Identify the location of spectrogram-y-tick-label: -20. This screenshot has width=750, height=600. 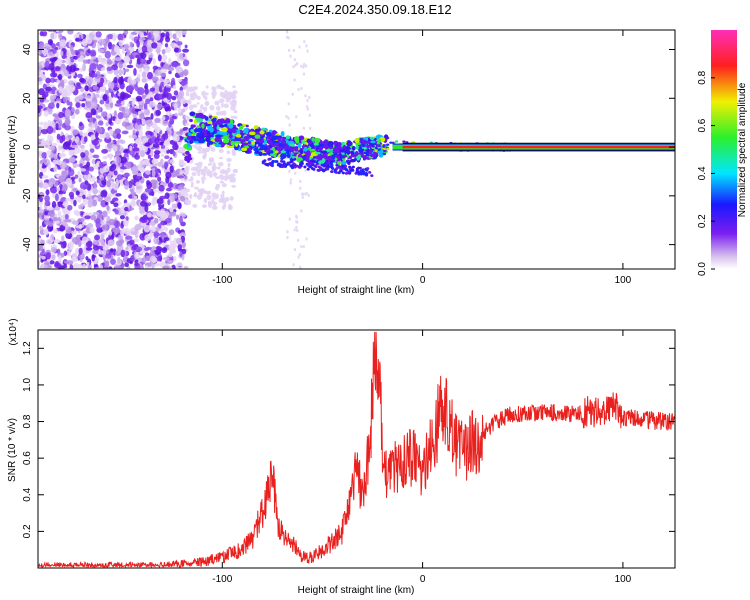
(27, 195).